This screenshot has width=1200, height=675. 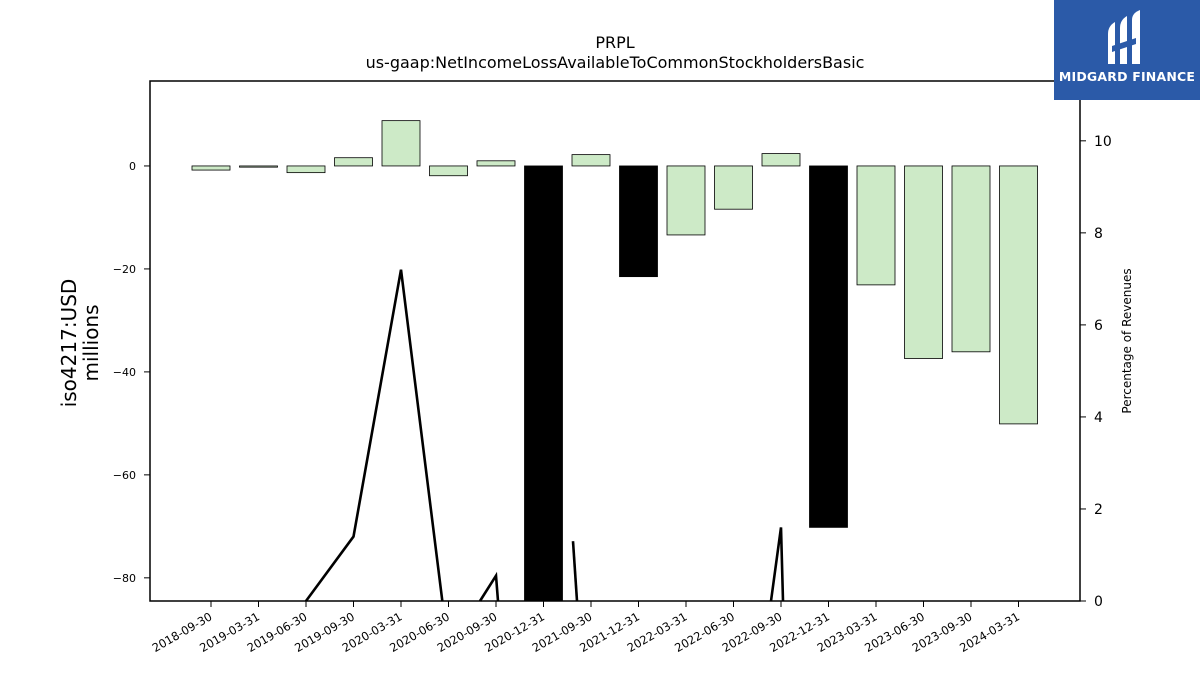 I want to click on brand-logo: MIDGARD FINANCE, so click(x=1127, y=50).